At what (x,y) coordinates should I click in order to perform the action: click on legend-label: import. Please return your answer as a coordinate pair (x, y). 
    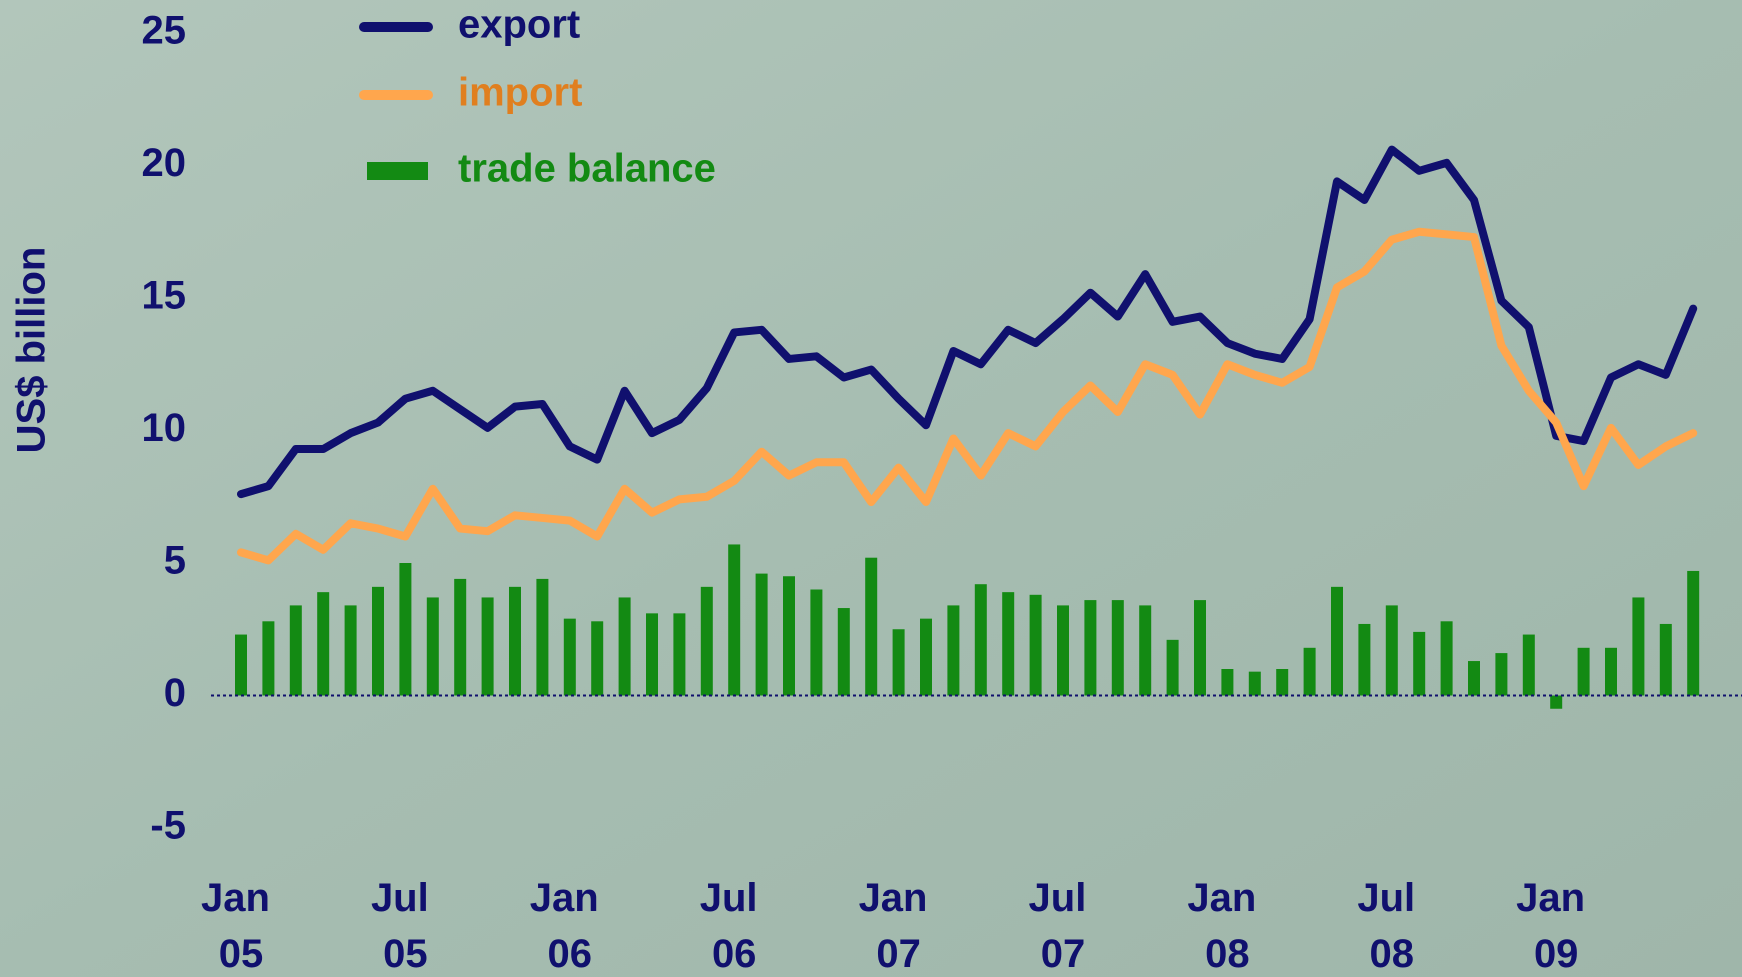
    Looking at the image, I should click on (520, 93).